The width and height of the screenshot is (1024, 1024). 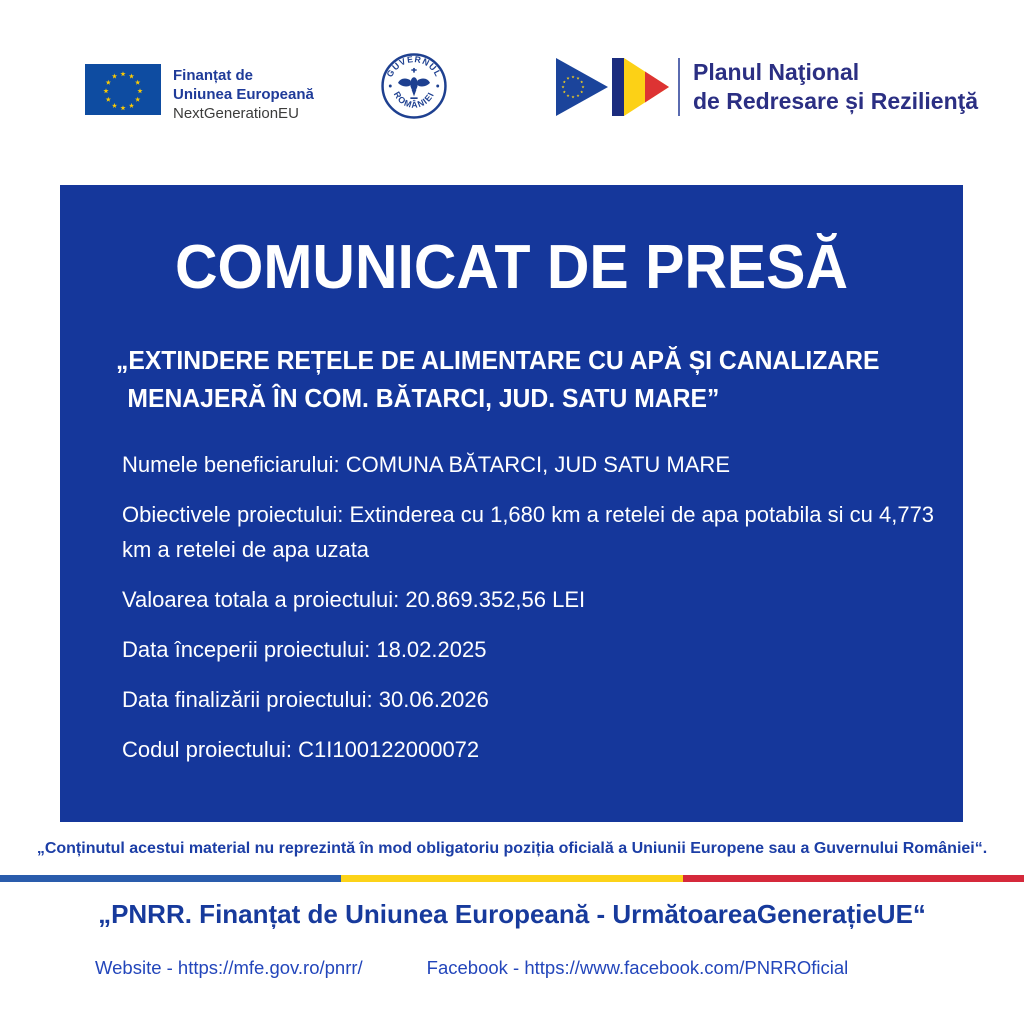 I want to click on pnrr-logo-divider, so click(x=679, y=87).